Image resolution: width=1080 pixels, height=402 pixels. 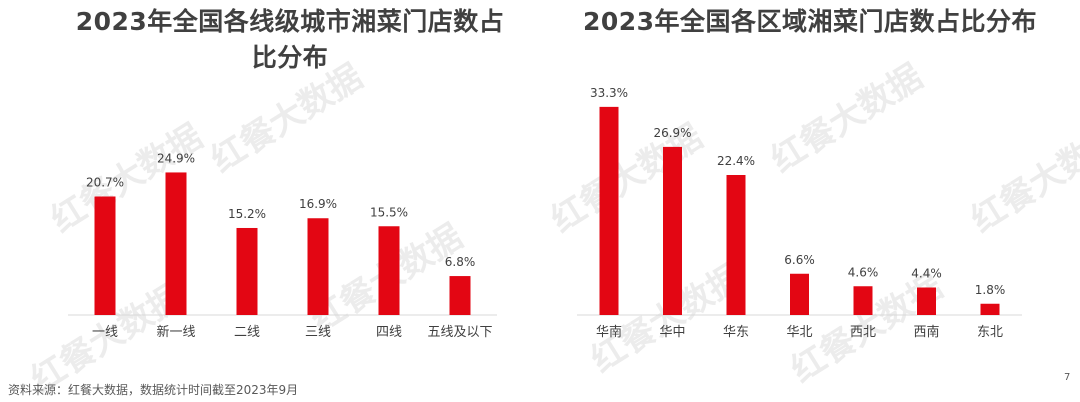 I want to click on chart-title-city-tier: 2023年全国各线级城市湘菜门店数占比分布, so click(x=290, y=39).